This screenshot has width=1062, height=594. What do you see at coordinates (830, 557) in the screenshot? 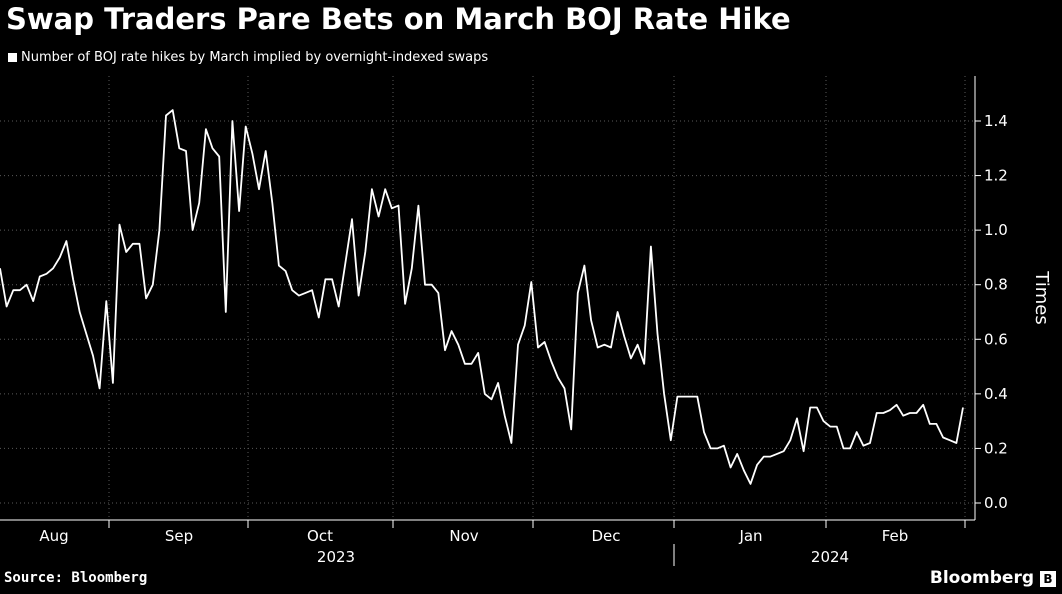
I see `x-year-label: 2024` at bounding box center [830, 557].